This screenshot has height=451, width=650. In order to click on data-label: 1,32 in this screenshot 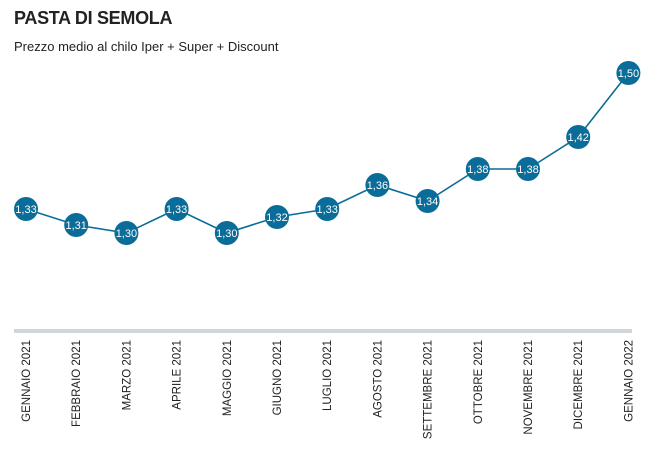, I will do `click(276, 218)`.